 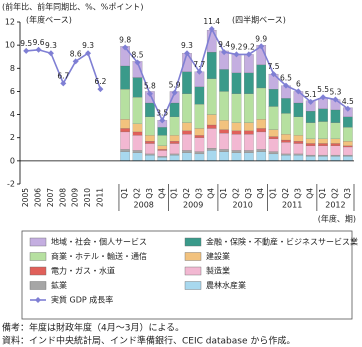 I want to click on data-label: 5.5, so click(x=323, y=89).